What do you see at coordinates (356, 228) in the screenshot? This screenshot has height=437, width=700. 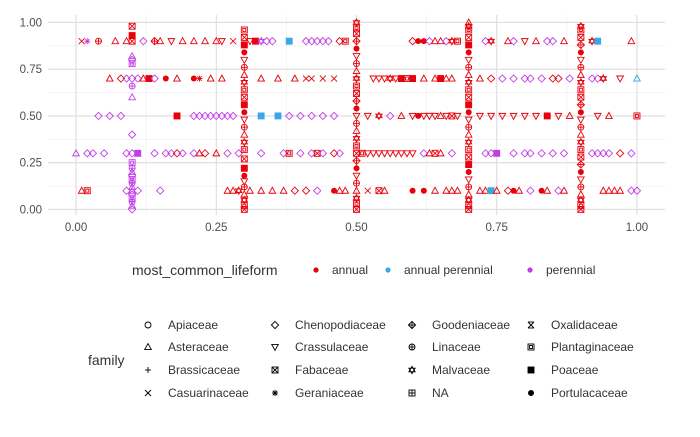 I see `x-tick-label: 0.50` at bounding box center [356, 228].